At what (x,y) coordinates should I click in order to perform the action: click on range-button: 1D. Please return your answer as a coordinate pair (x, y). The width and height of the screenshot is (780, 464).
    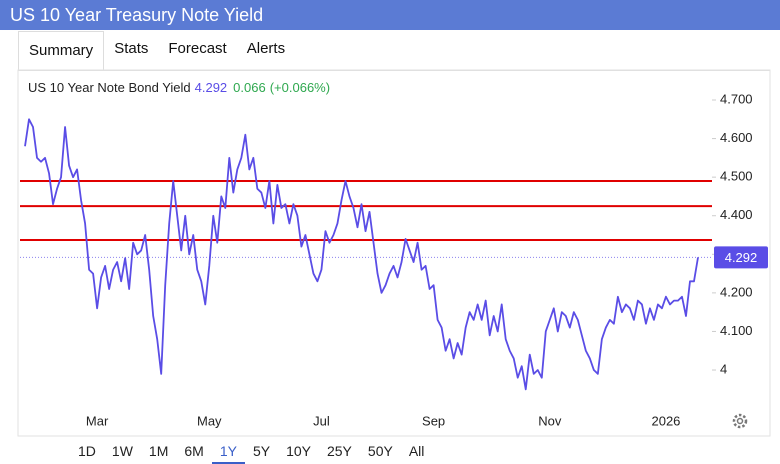
    Looking at the image, I should click on (87, 451).